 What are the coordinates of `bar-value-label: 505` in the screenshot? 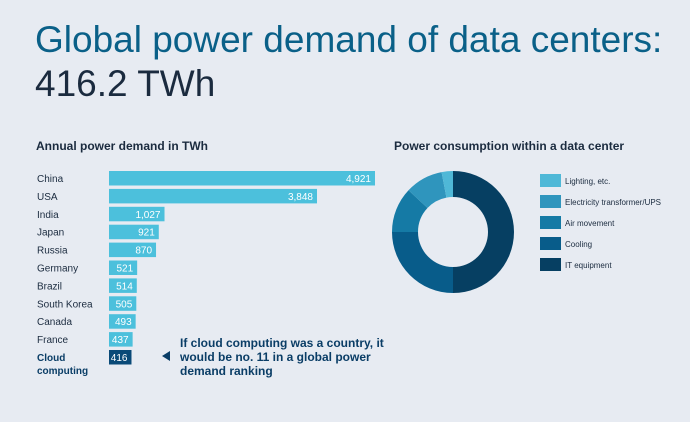 It's located at (124, 304).